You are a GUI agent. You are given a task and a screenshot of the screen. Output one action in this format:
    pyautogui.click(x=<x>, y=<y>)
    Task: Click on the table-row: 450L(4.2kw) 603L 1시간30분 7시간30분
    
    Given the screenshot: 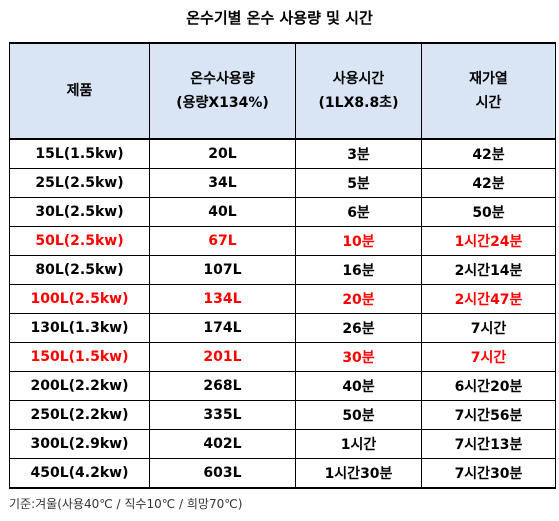 What is the action you would take?
    pyautogui.click(x=282, y=473)
    